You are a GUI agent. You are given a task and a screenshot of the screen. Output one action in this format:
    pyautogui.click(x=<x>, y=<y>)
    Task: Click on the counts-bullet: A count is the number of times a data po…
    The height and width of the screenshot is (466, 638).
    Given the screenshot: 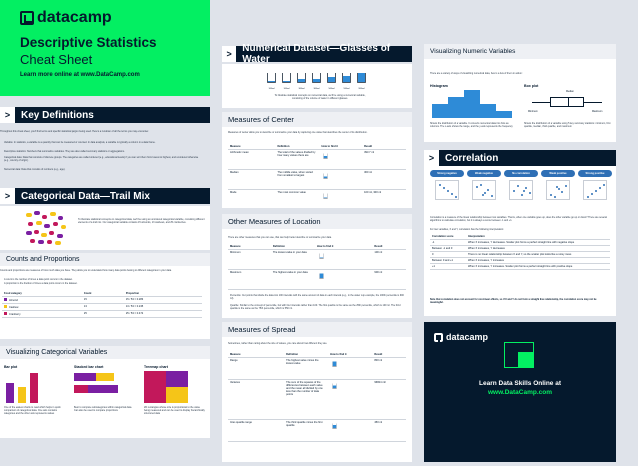 What is the action you would take?
    pyautogui.click(x=38, y=279)
    